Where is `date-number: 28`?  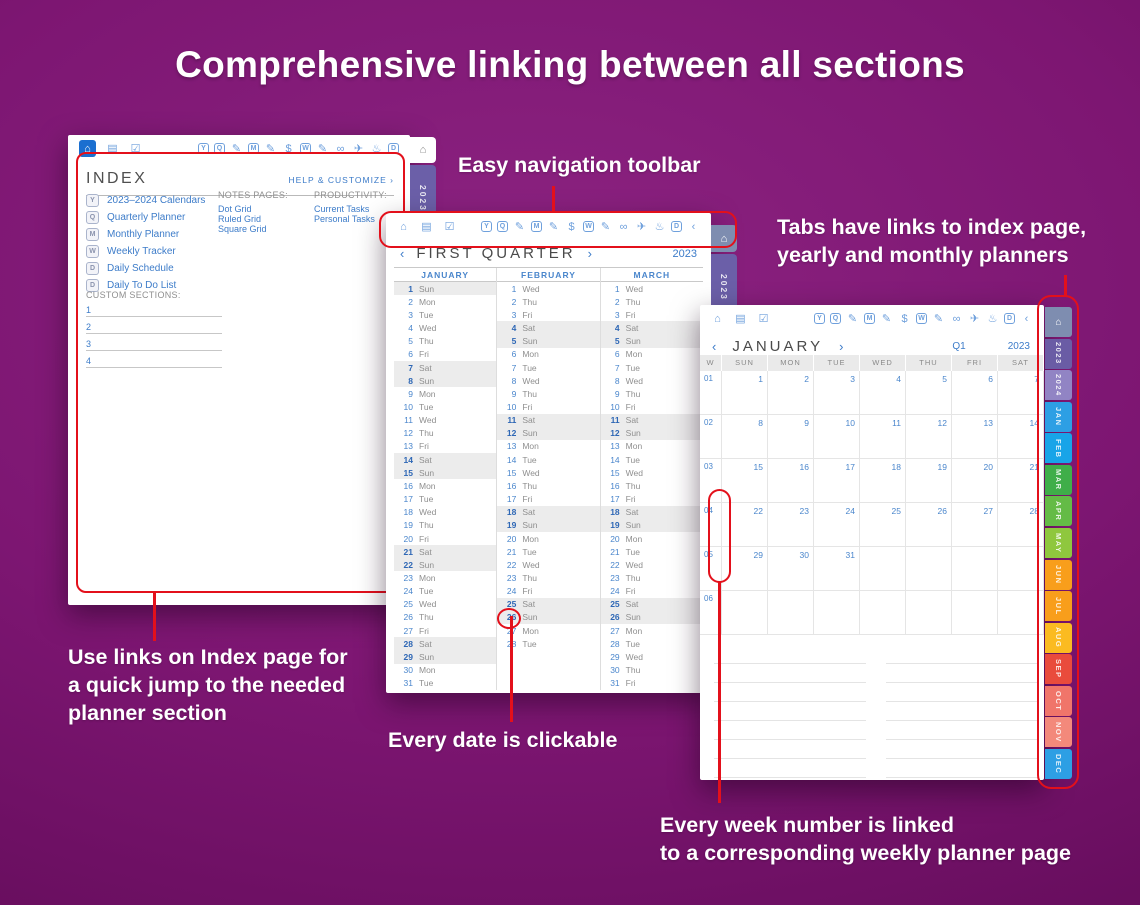 date-number: 28 is located at coordinates (408, 643).